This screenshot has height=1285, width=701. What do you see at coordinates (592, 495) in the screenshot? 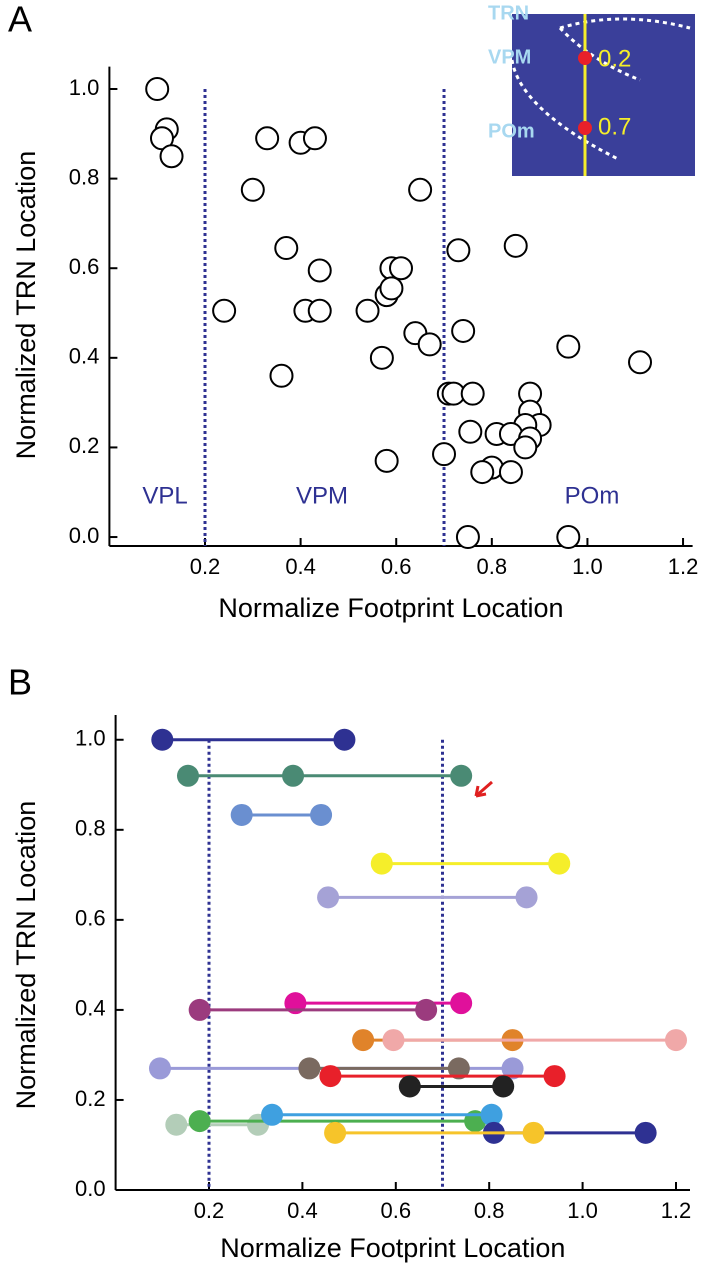
I see `region-label: POm` at bounding box center [592, 495].